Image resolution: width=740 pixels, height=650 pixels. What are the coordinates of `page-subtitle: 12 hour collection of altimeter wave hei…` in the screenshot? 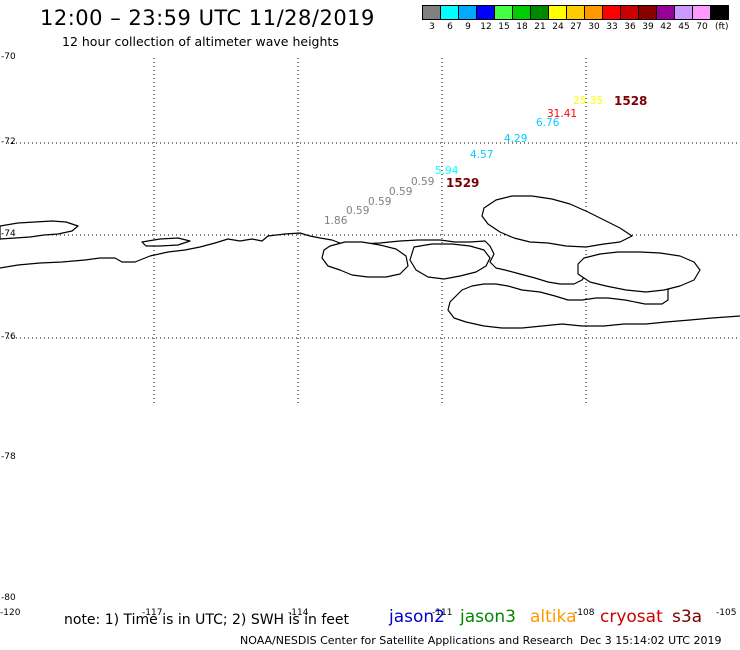 It's located at (200, 41).